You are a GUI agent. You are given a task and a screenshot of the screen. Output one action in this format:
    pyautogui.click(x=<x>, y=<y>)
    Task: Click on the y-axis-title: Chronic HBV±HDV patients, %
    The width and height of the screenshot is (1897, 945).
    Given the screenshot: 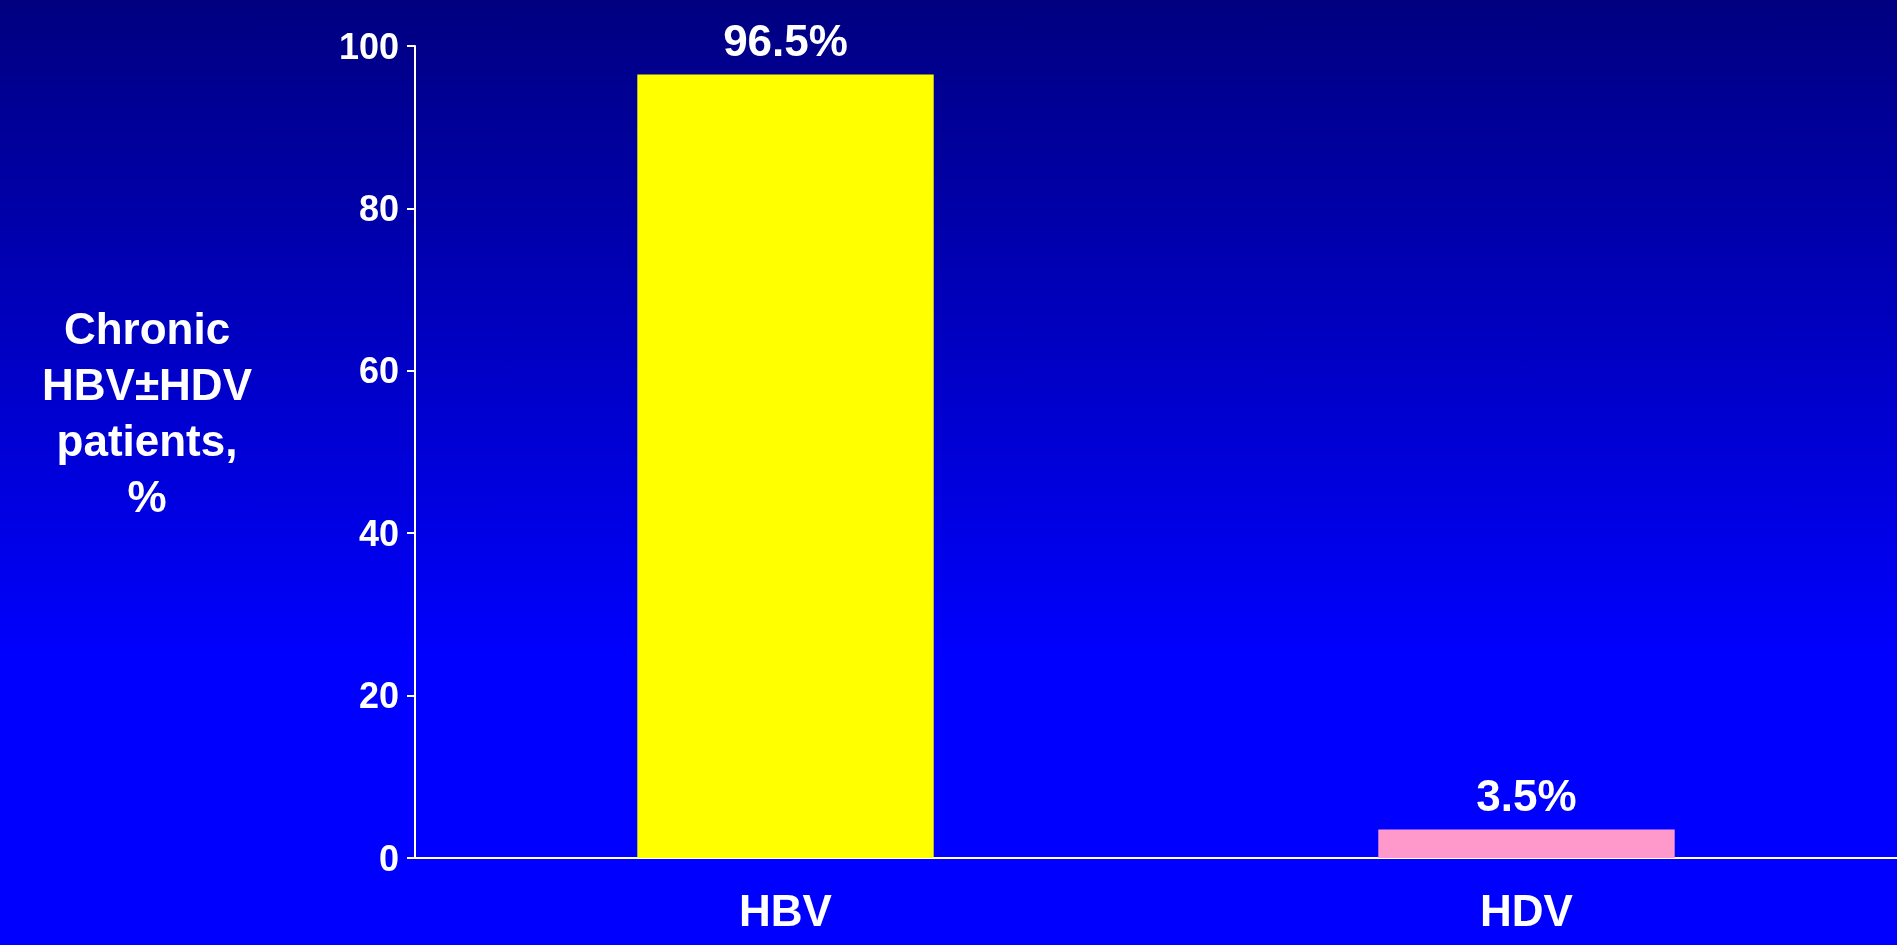 What is the action you would take?
    pyautogui.click(x=147, y=412)
    